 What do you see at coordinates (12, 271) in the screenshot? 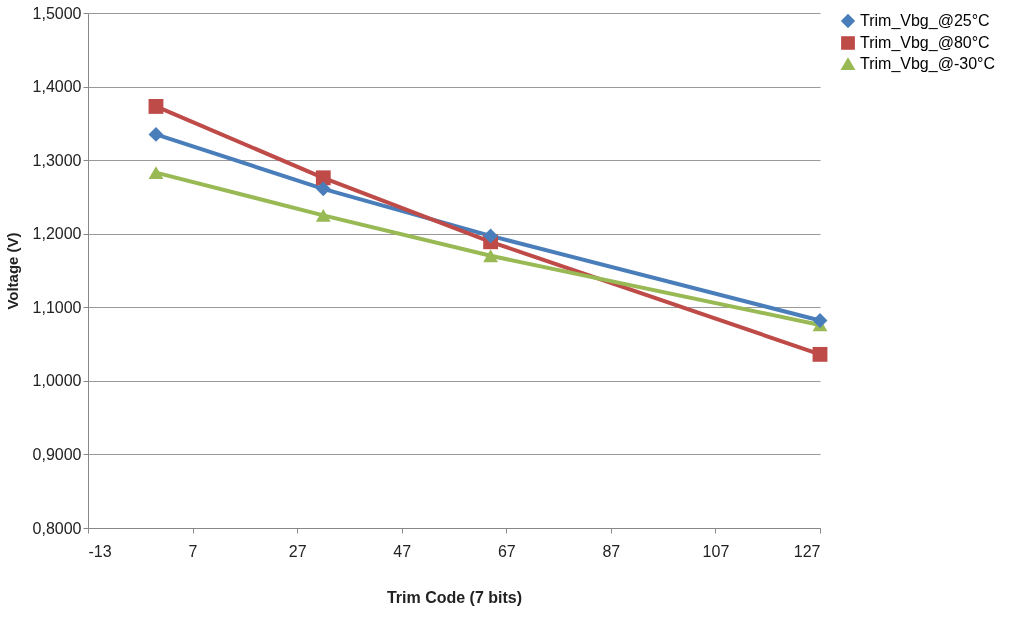
I see `y-axis-title: Voltage (V)` at bounding box center [12, 271].